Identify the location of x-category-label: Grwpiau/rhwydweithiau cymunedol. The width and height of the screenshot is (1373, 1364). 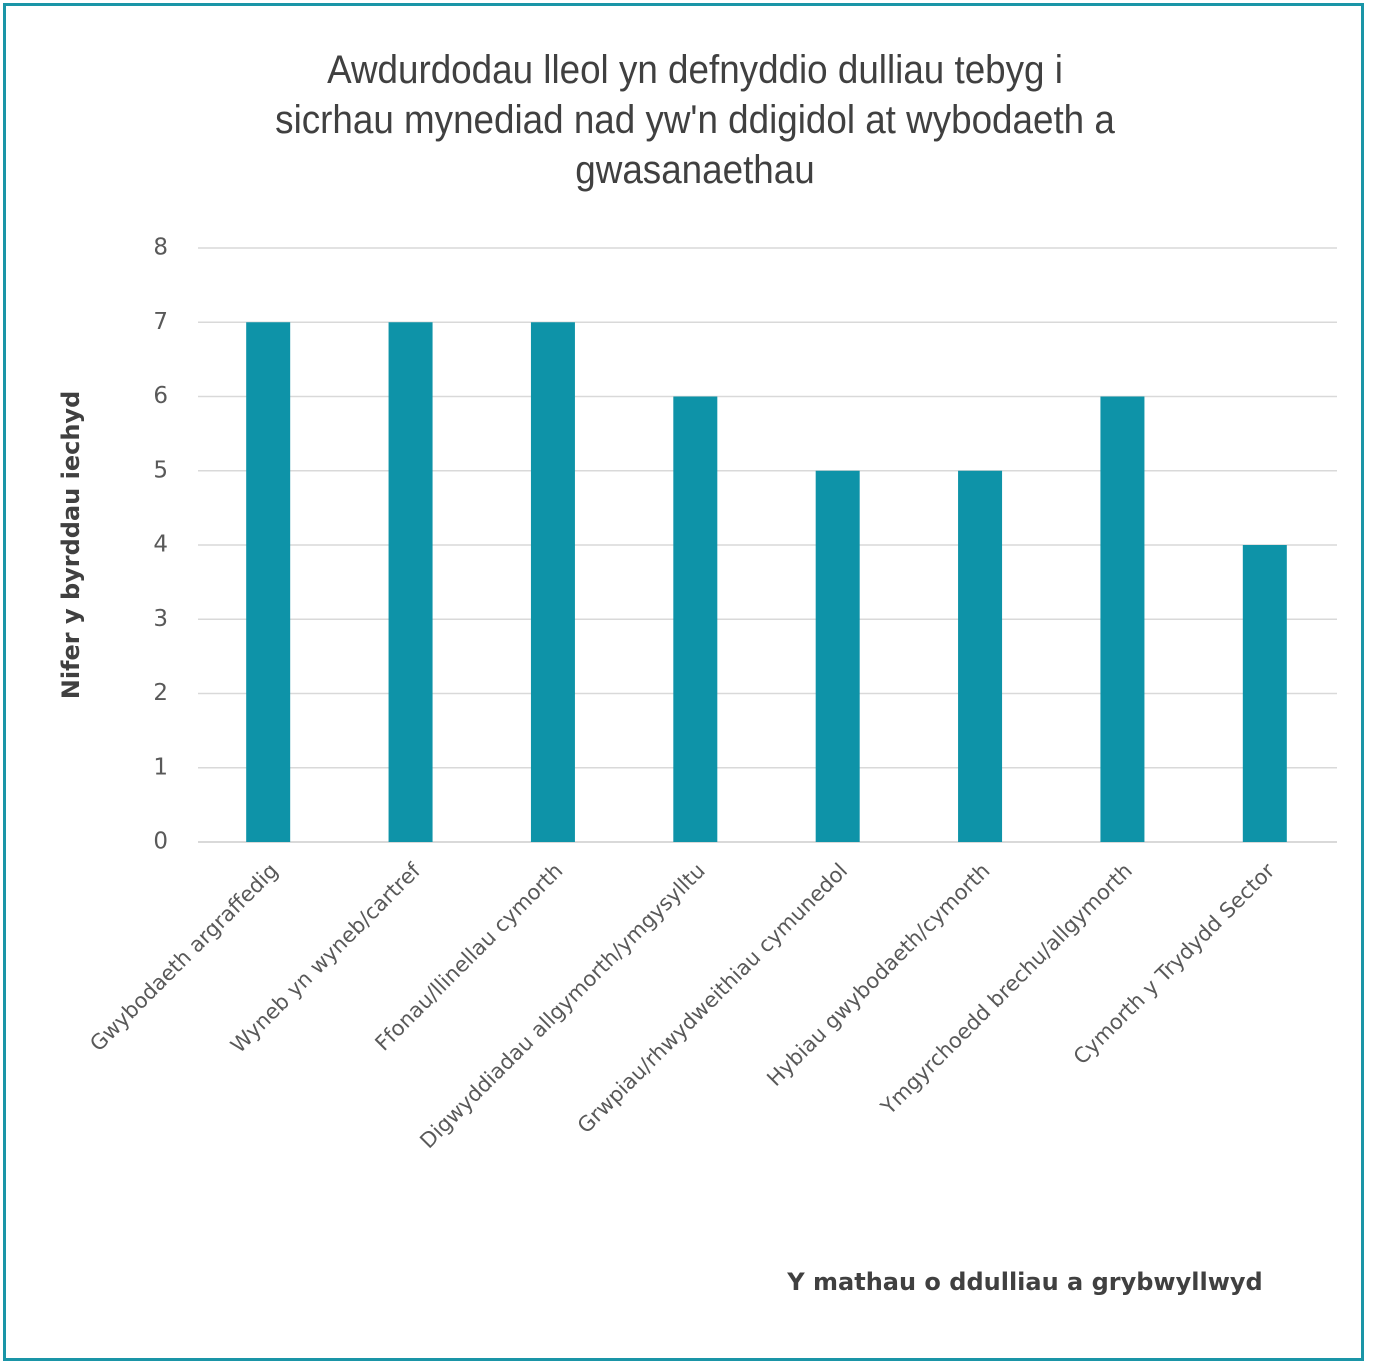
(712, 998).